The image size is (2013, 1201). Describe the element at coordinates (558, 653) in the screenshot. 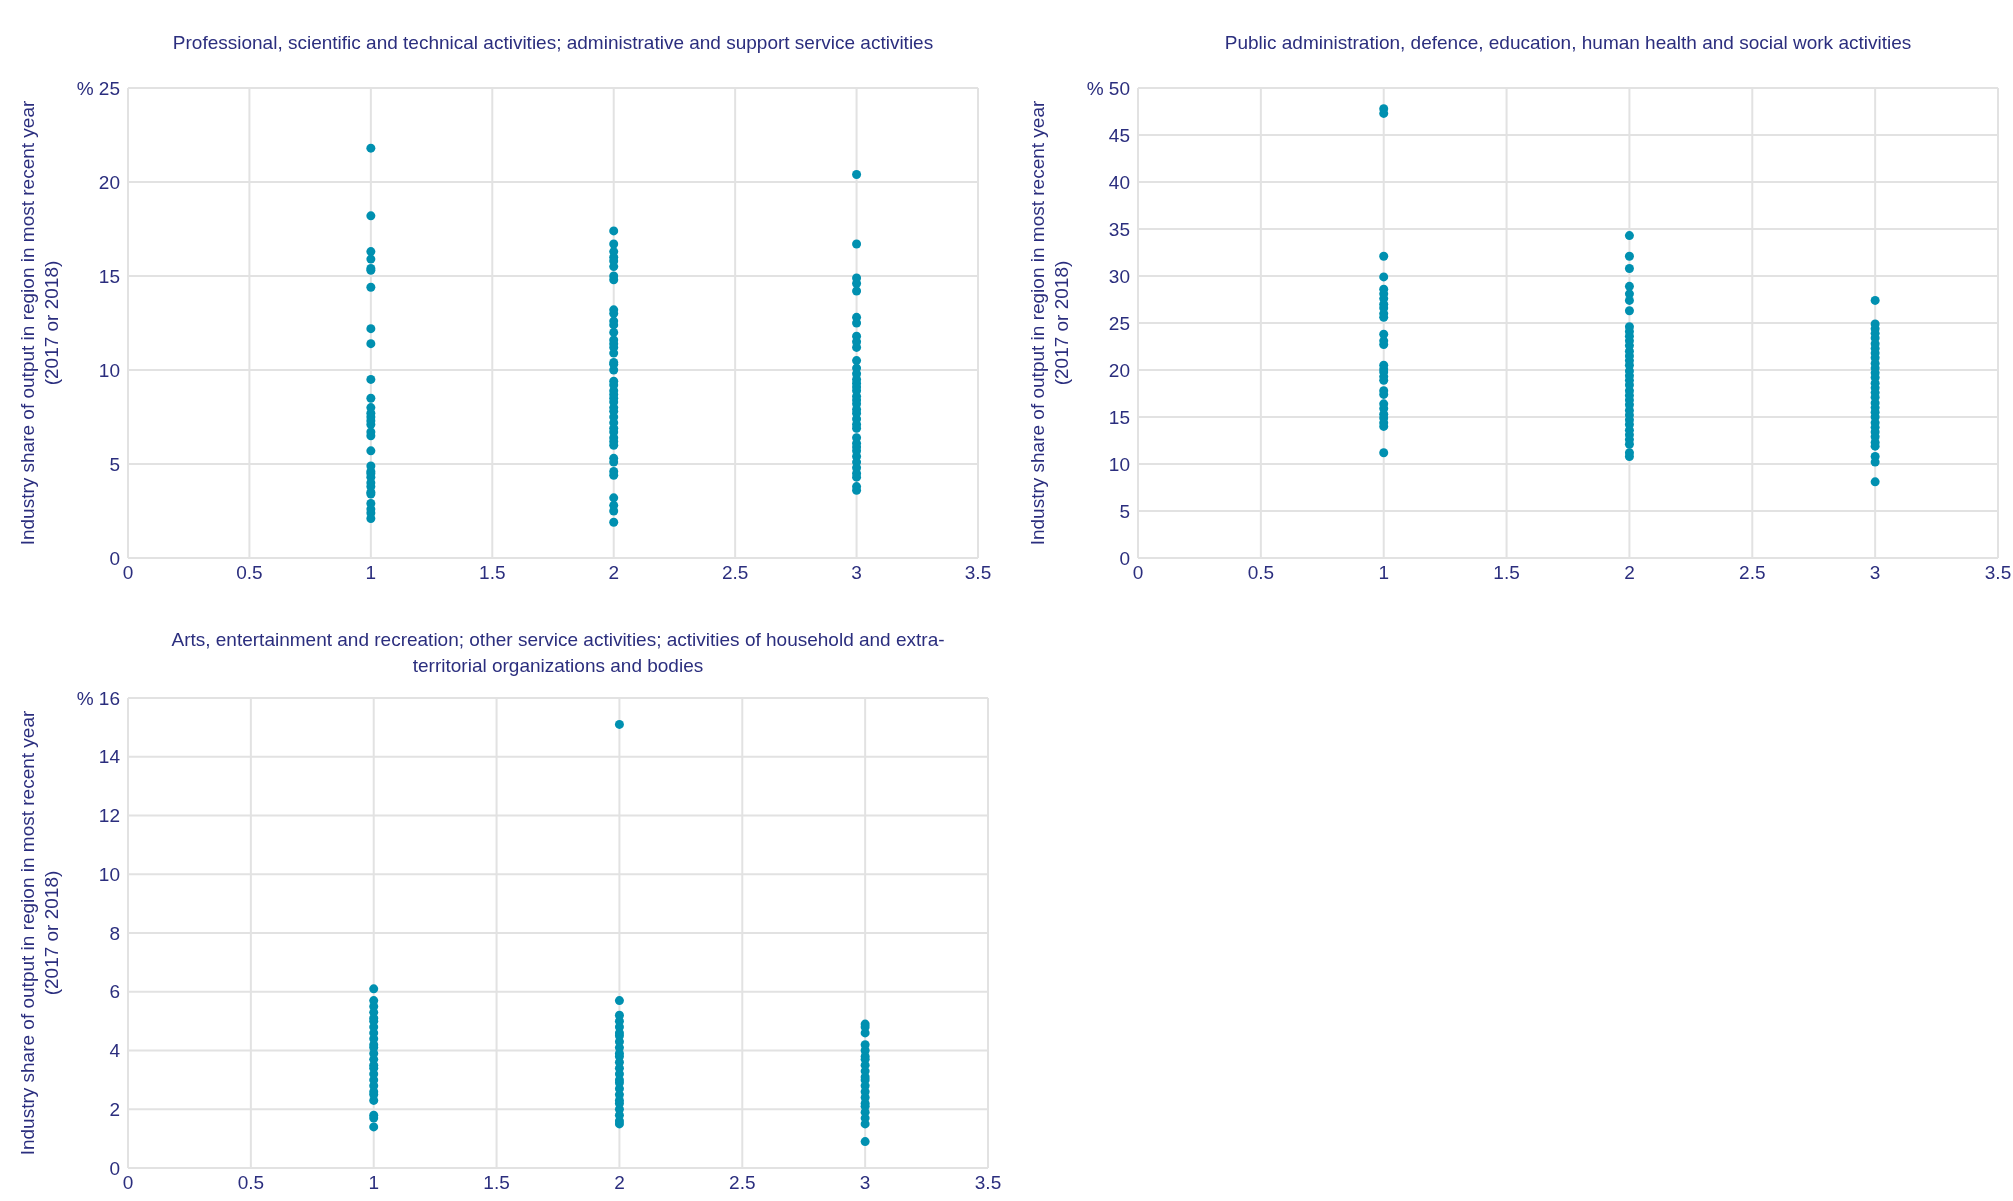

I see `chart-title: Arts, entertainment and recreation; other service activities; activities of household and extra-territorial organizations and bodies` at that location.